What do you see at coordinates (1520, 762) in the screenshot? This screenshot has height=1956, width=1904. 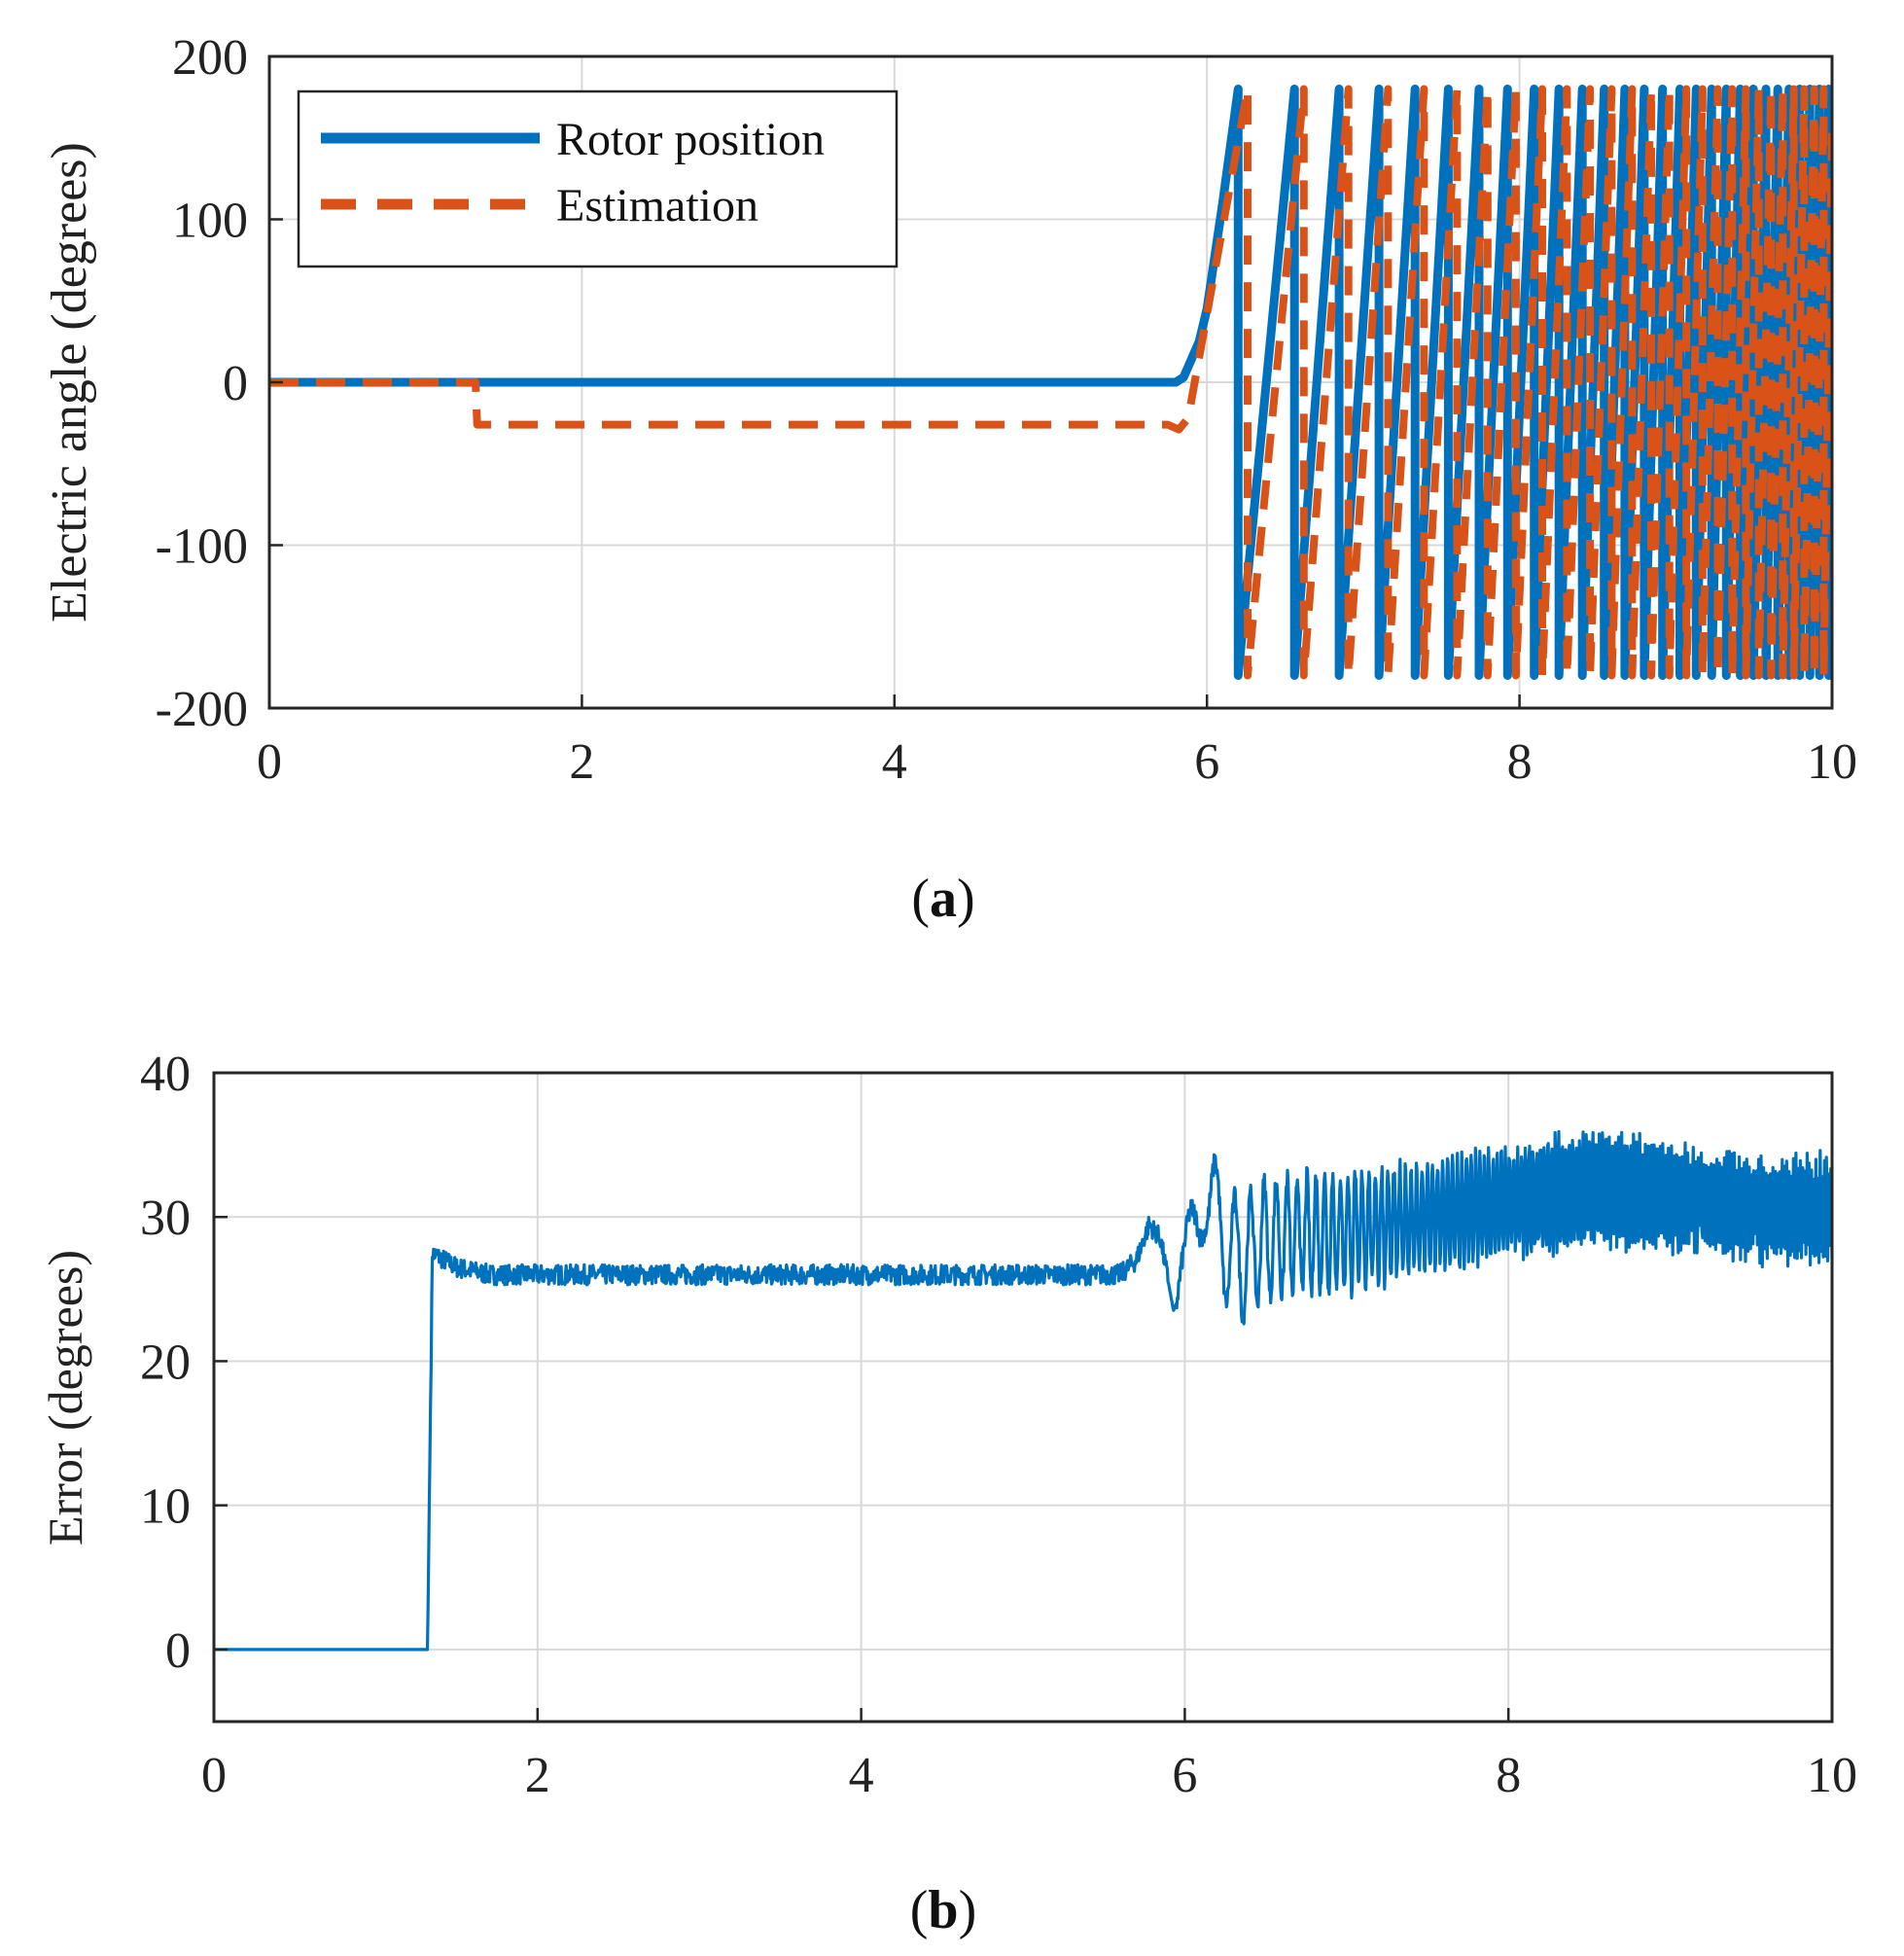 I see `chart-a-xtick-label: 8` at bounding box center [1520, 762].